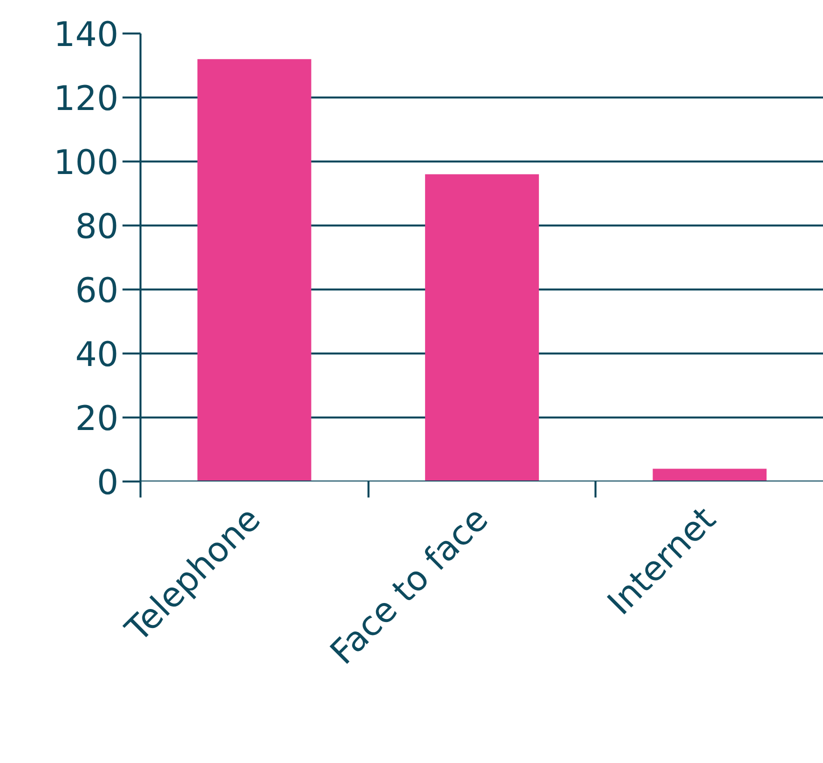 The image size is (823, 763). Describe the element at coordinates (96, 419) in the screenshot. I see `y-tick-label: 20` at that location.